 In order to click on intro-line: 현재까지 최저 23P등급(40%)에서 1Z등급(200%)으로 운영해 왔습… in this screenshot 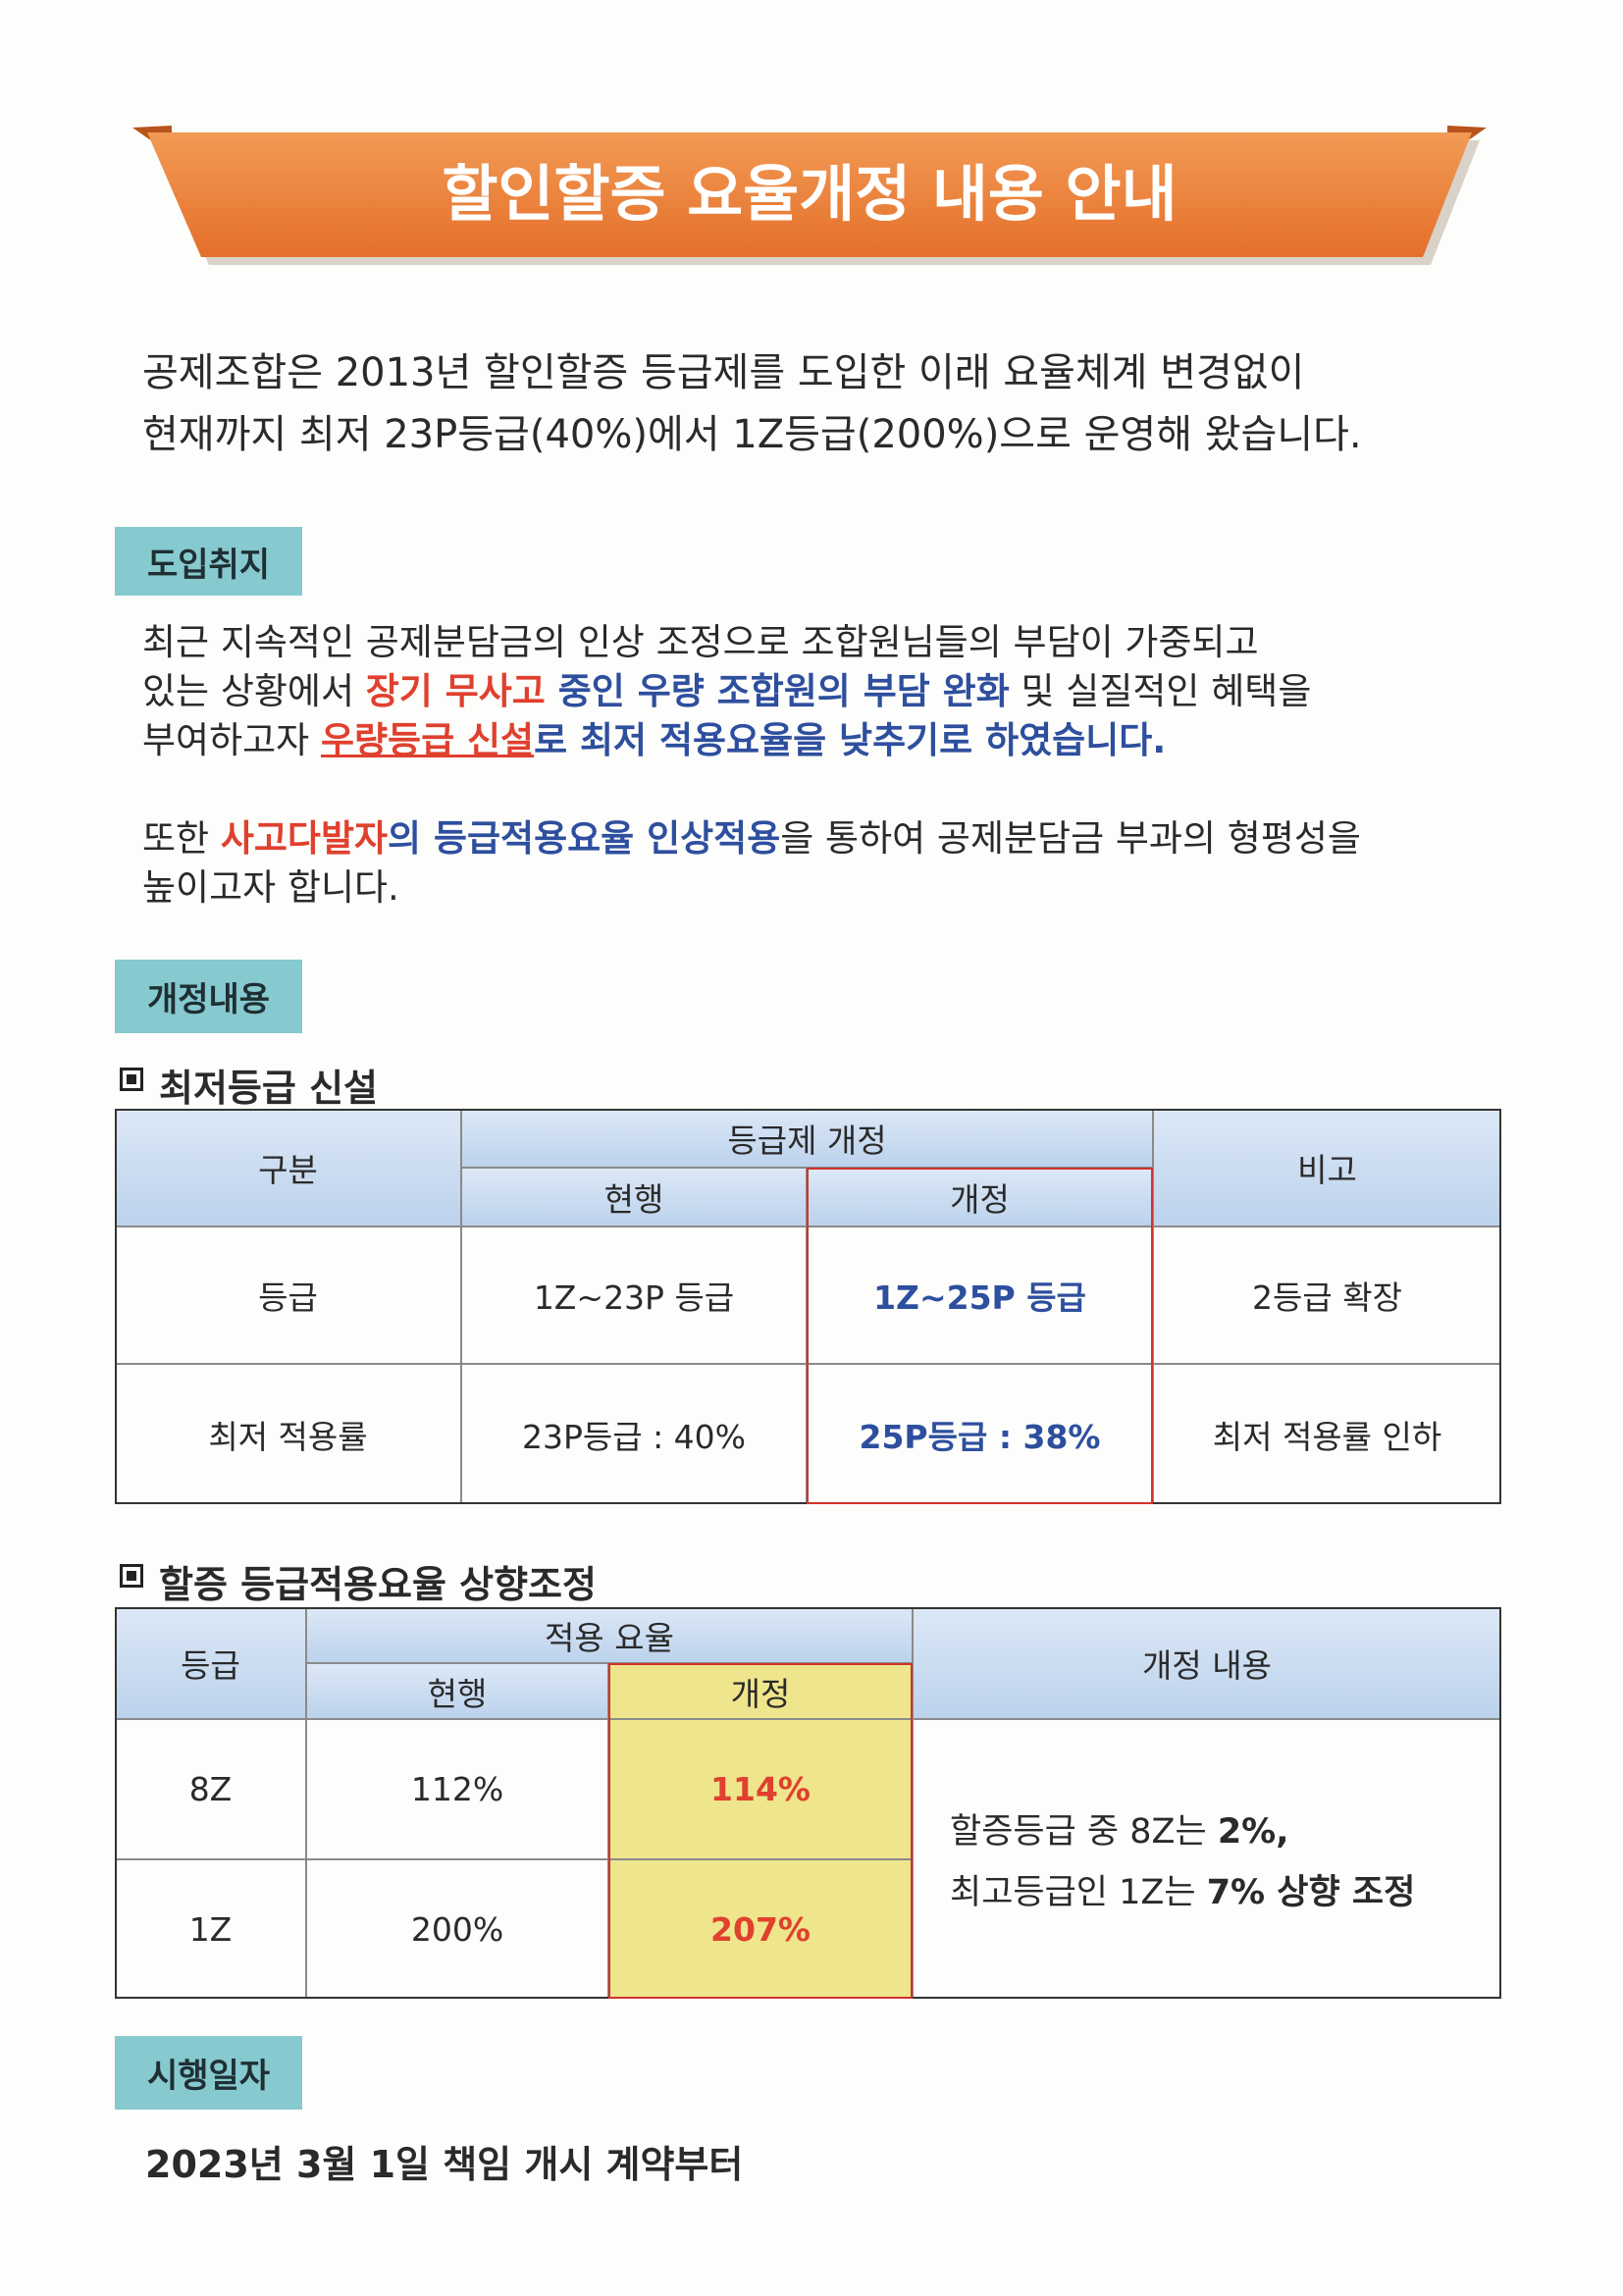, I will do `click(752, 434)`.